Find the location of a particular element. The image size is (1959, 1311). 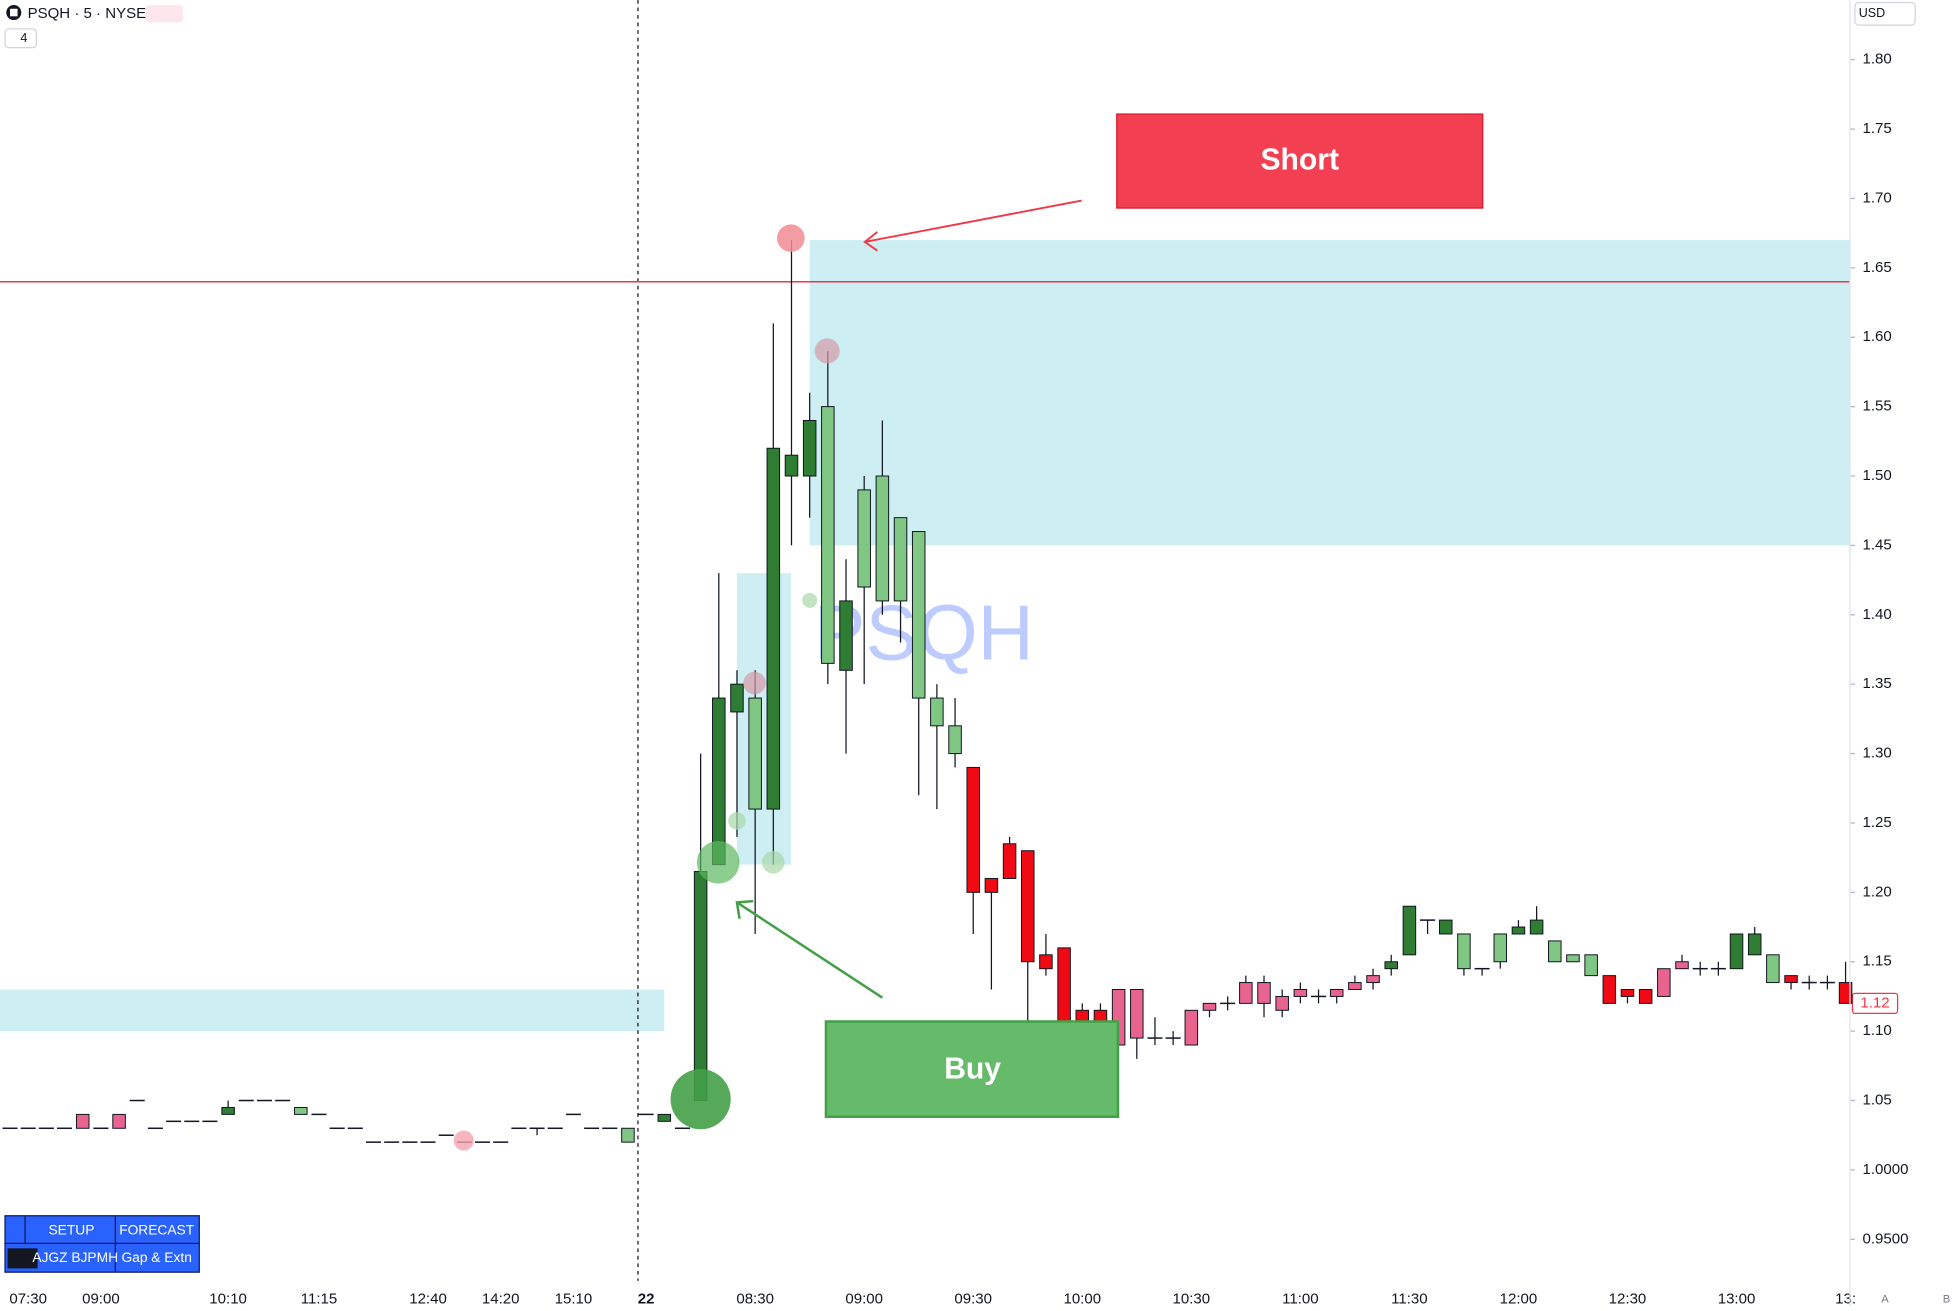

x-tick-label: 12:40 is located at coordinates (428, 1298).